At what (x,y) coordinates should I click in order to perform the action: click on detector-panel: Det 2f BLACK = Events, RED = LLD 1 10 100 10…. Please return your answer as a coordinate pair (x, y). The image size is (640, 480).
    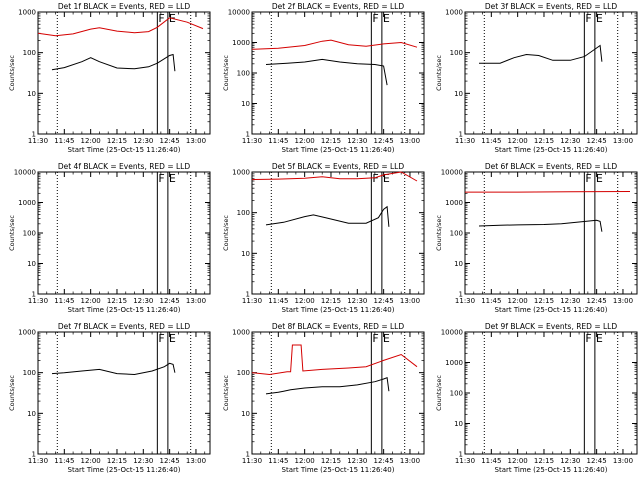
    Looking at the image, I should click on (323, 78).